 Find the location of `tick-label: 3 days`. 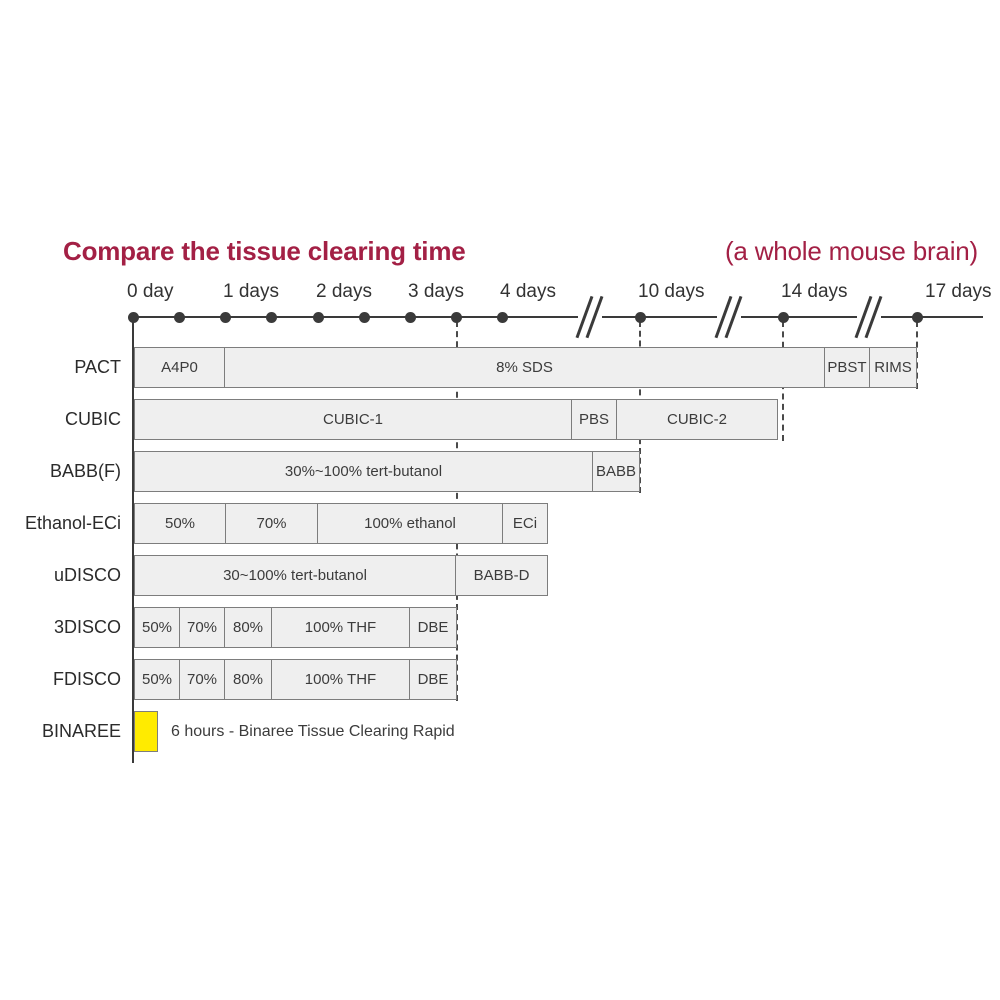

tick-label: 3 days is located at coordinates (436, 291).